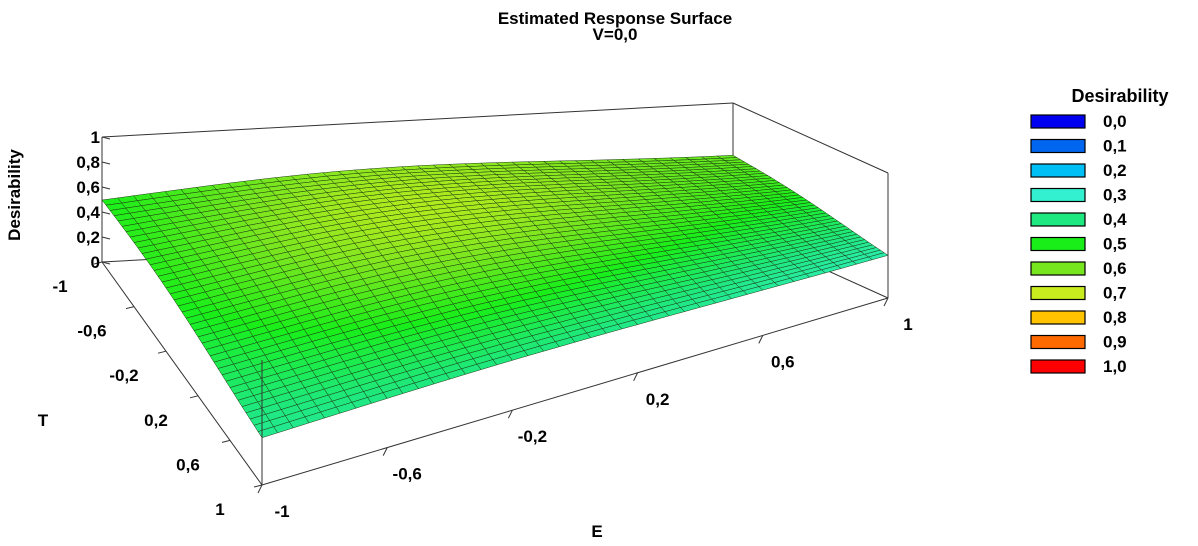 This screenshot has width=1198, height=546. What do you see at coordinates (907, 324) in the screenshot?
I see `e-tick-label: 1` at bounding box center [907, 324].